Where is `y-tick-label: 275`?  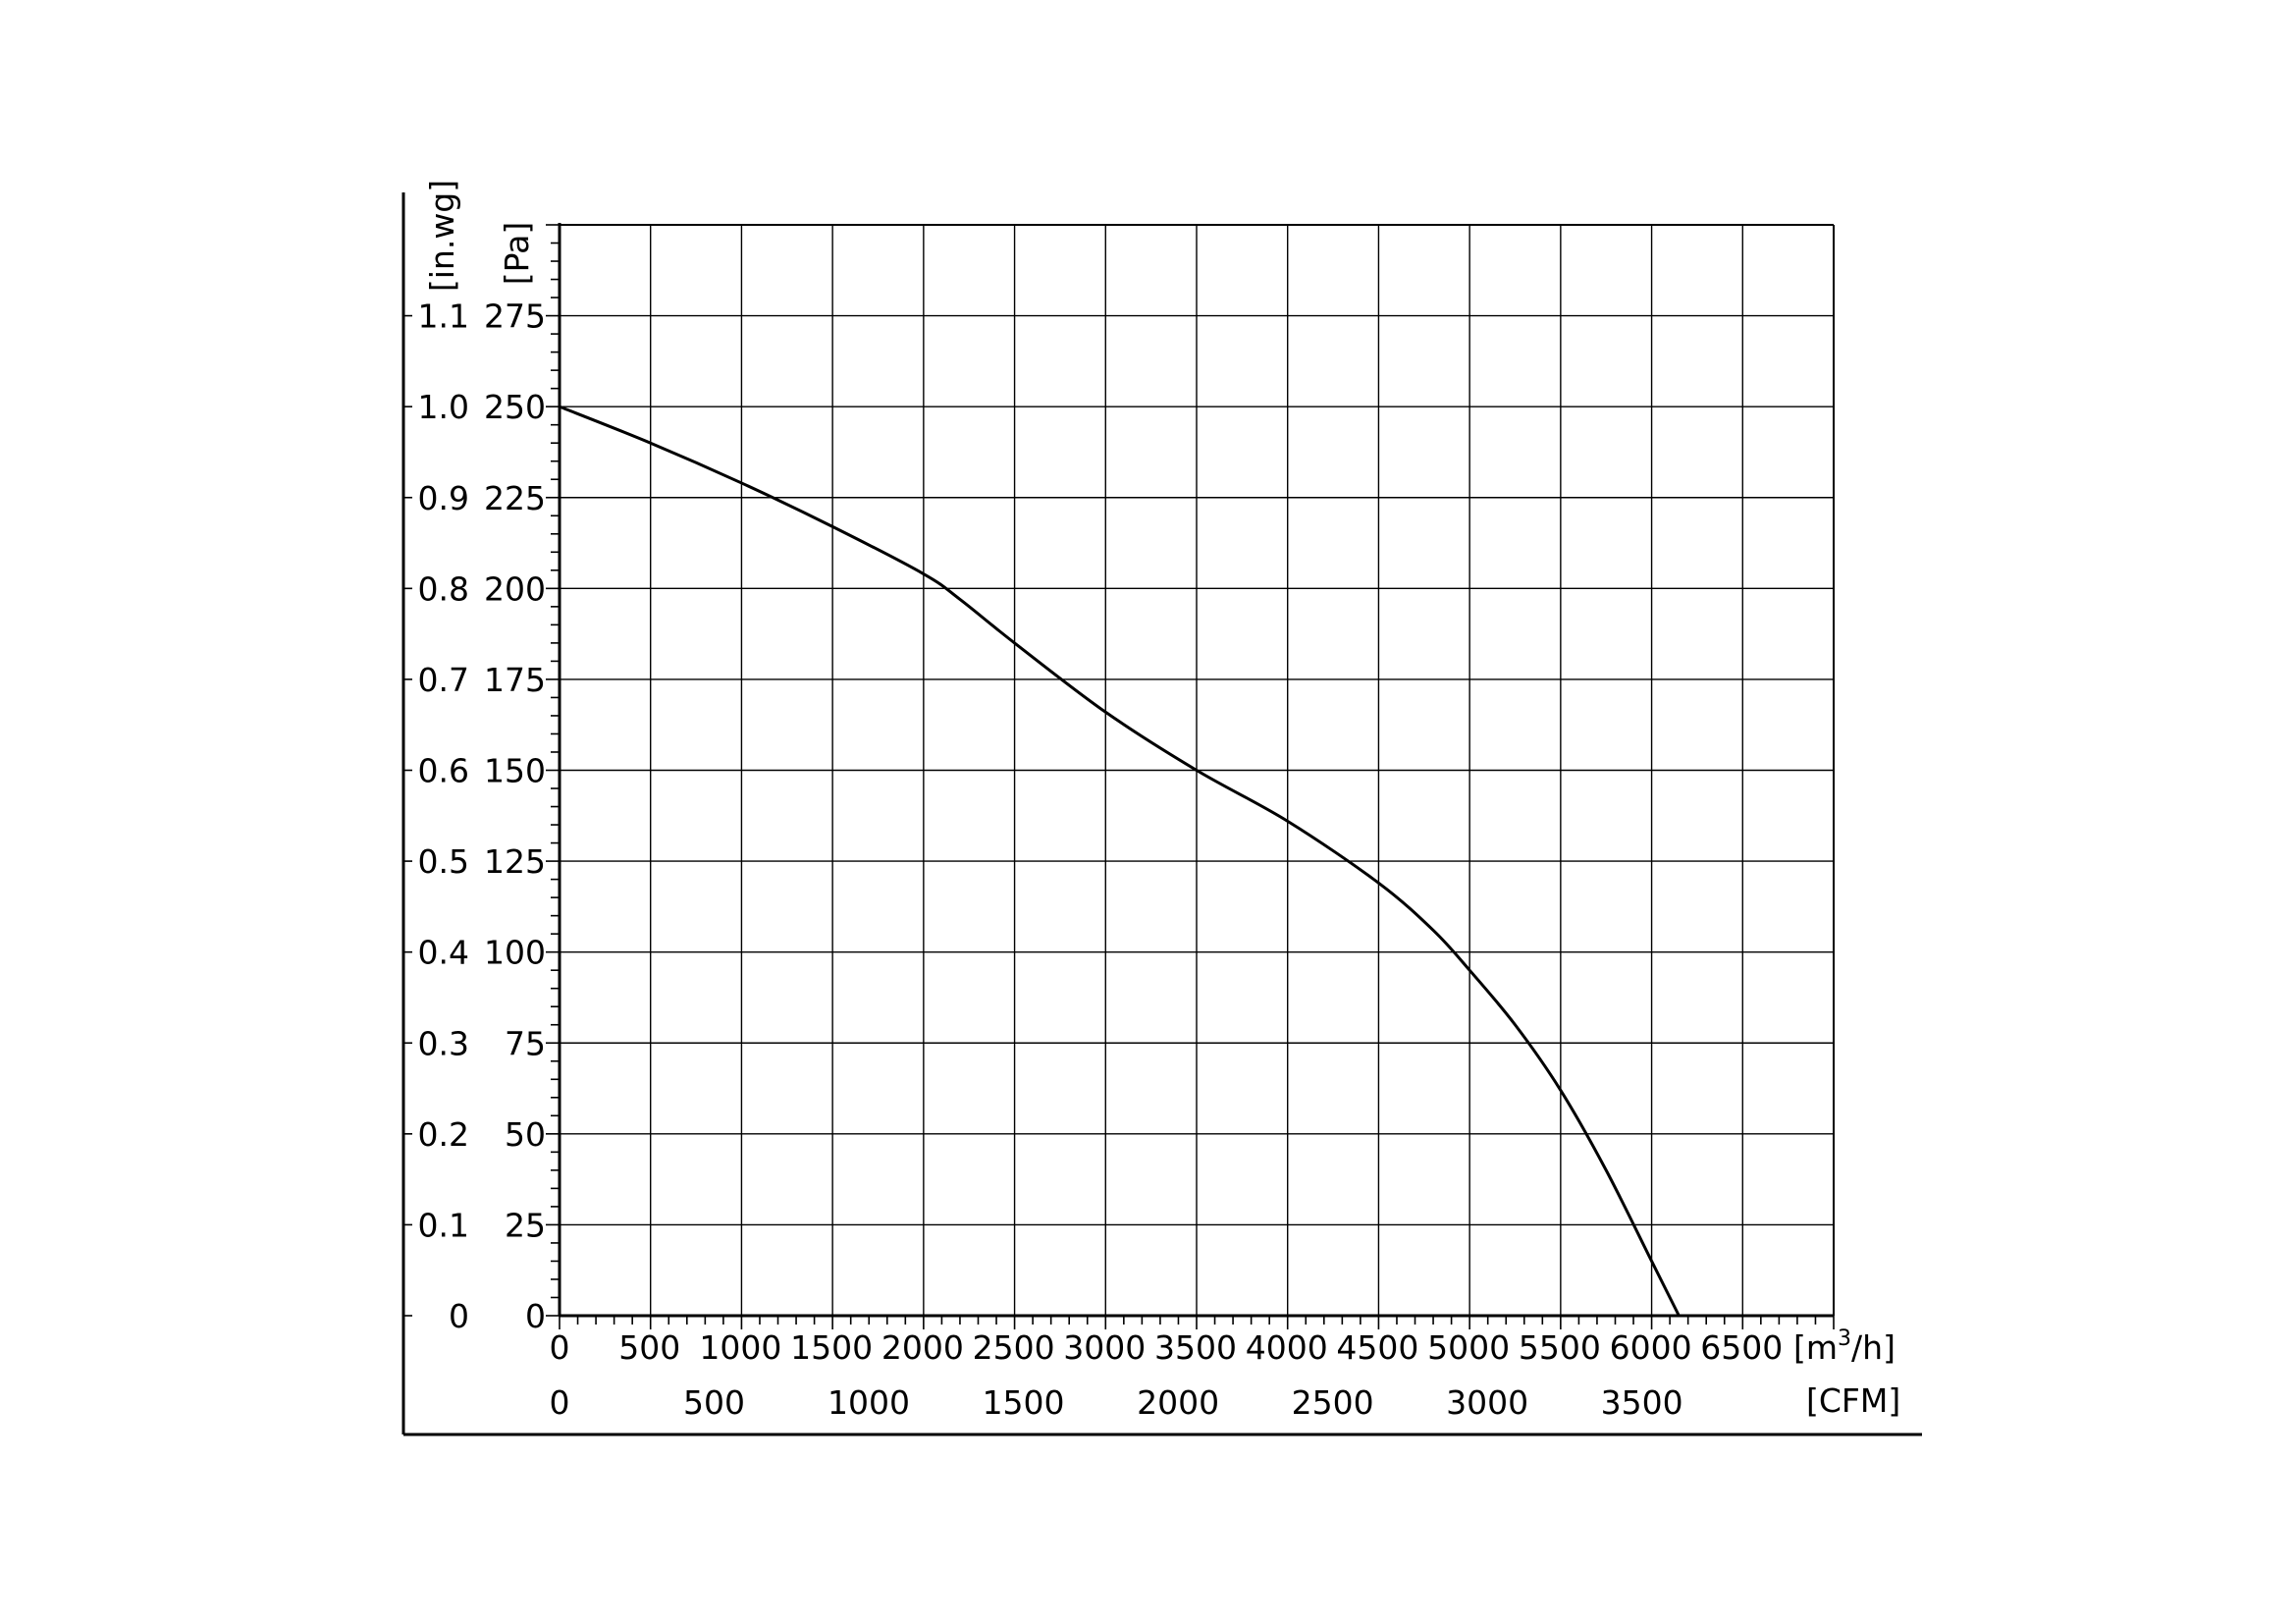
y-tick-label: 275 is located at coordinates (515, 317).